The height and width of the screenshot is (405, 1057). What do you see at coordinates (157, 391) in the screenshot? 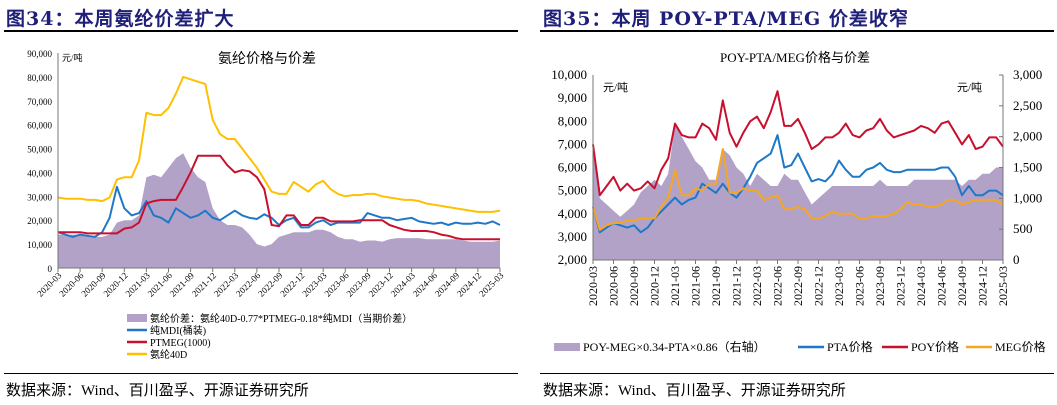
I see `left-source-note: 数据来源：Wind、百川盈孚、开源证券研究所` at bounding box center [157, 391].